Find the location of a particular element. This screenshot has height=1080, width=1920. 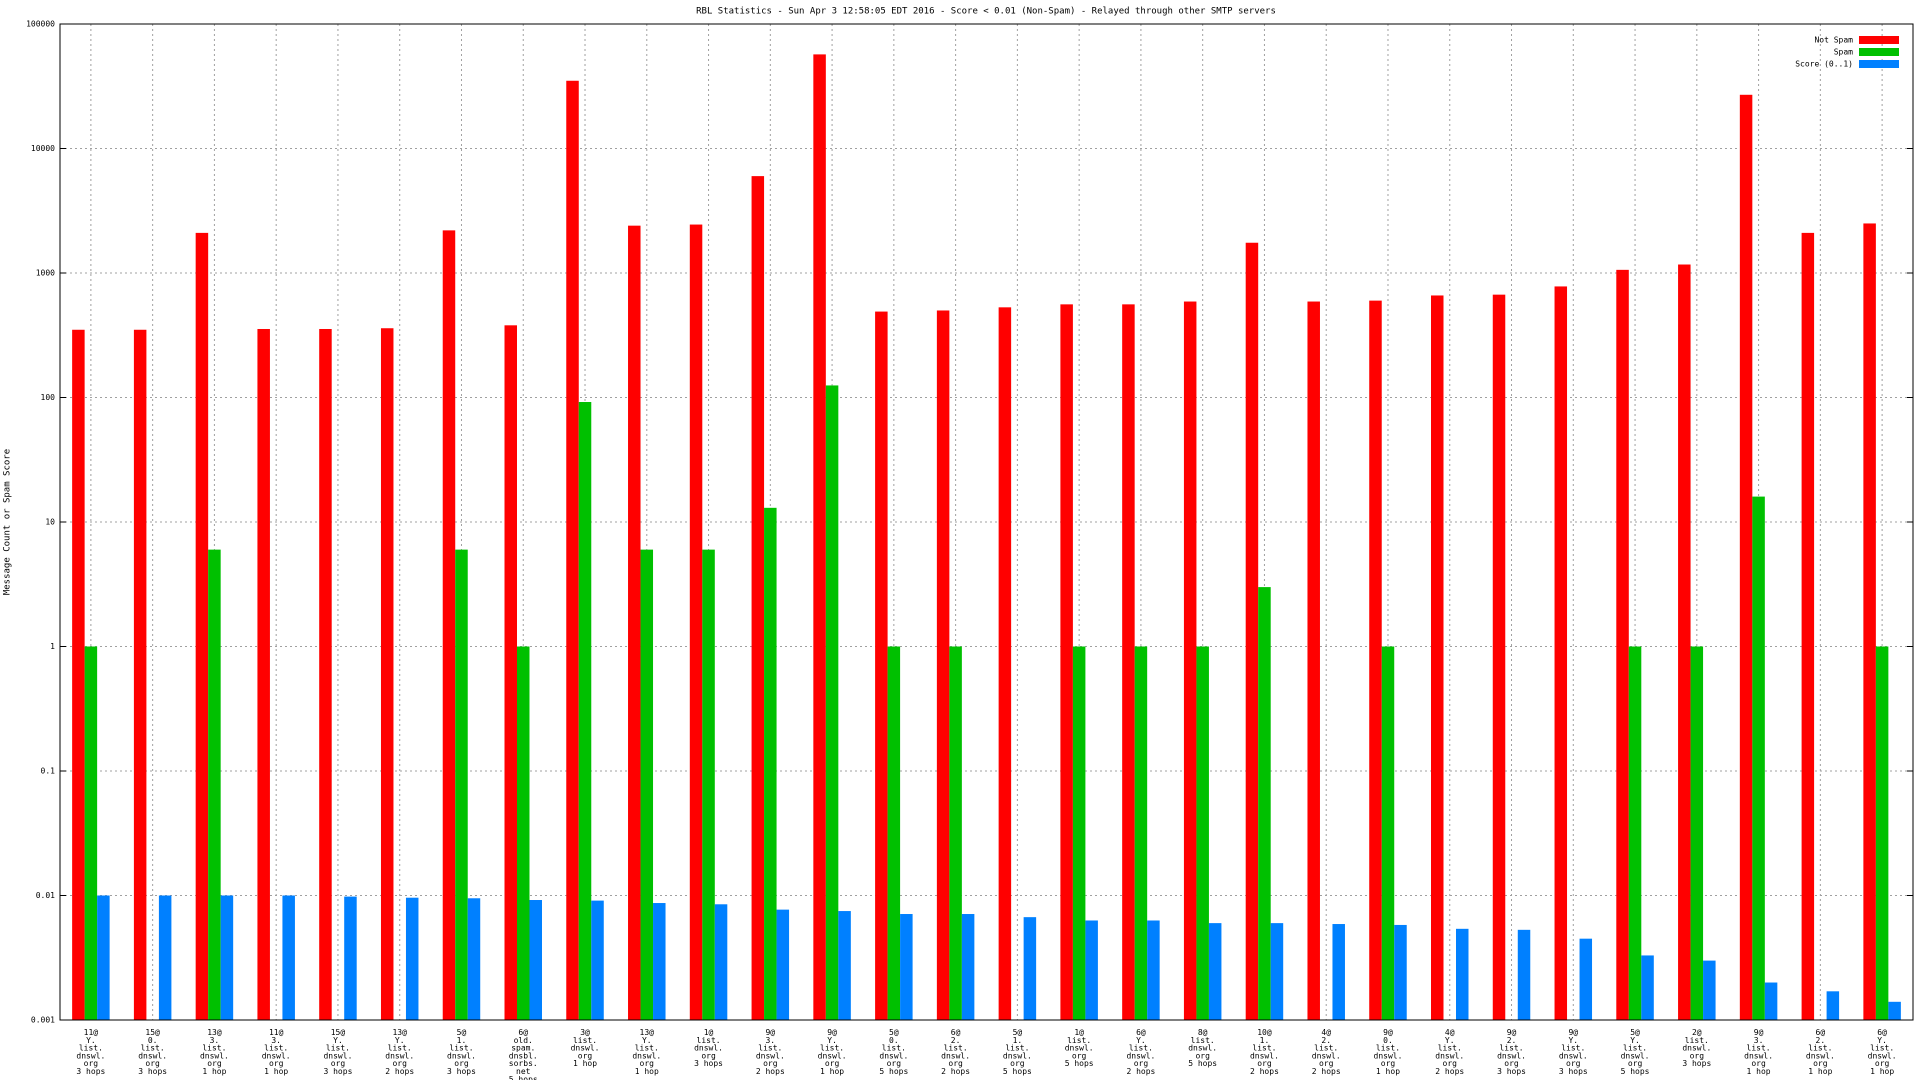

x-tick-label-line: dnsbl. is located at coordinates (523, 1055).